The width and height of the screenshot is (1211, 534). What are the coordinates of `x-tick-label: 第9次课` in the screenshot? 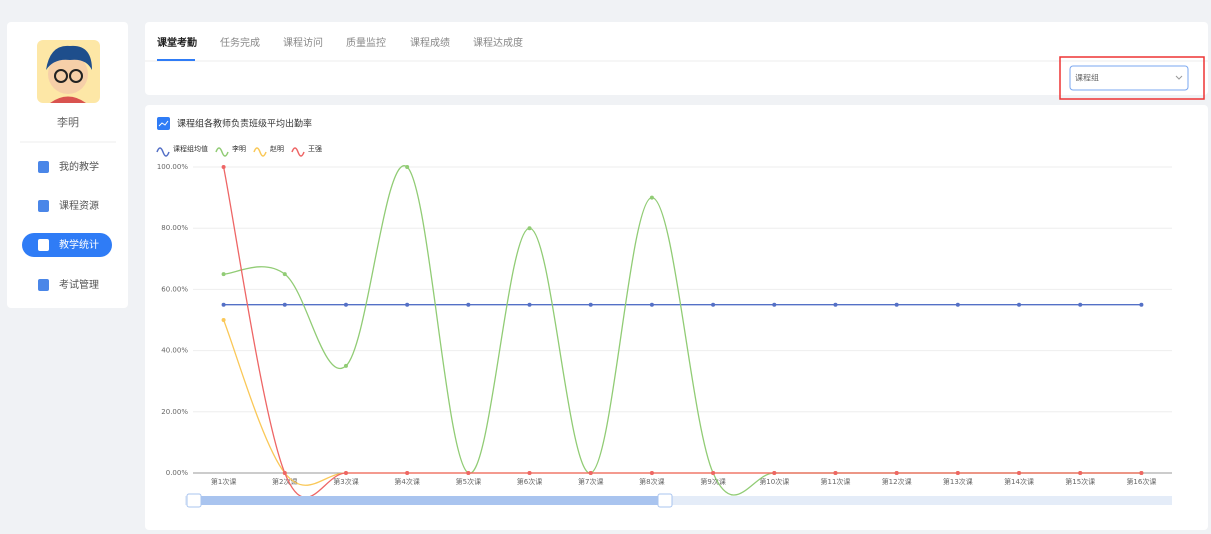 It's located at (712, 481).